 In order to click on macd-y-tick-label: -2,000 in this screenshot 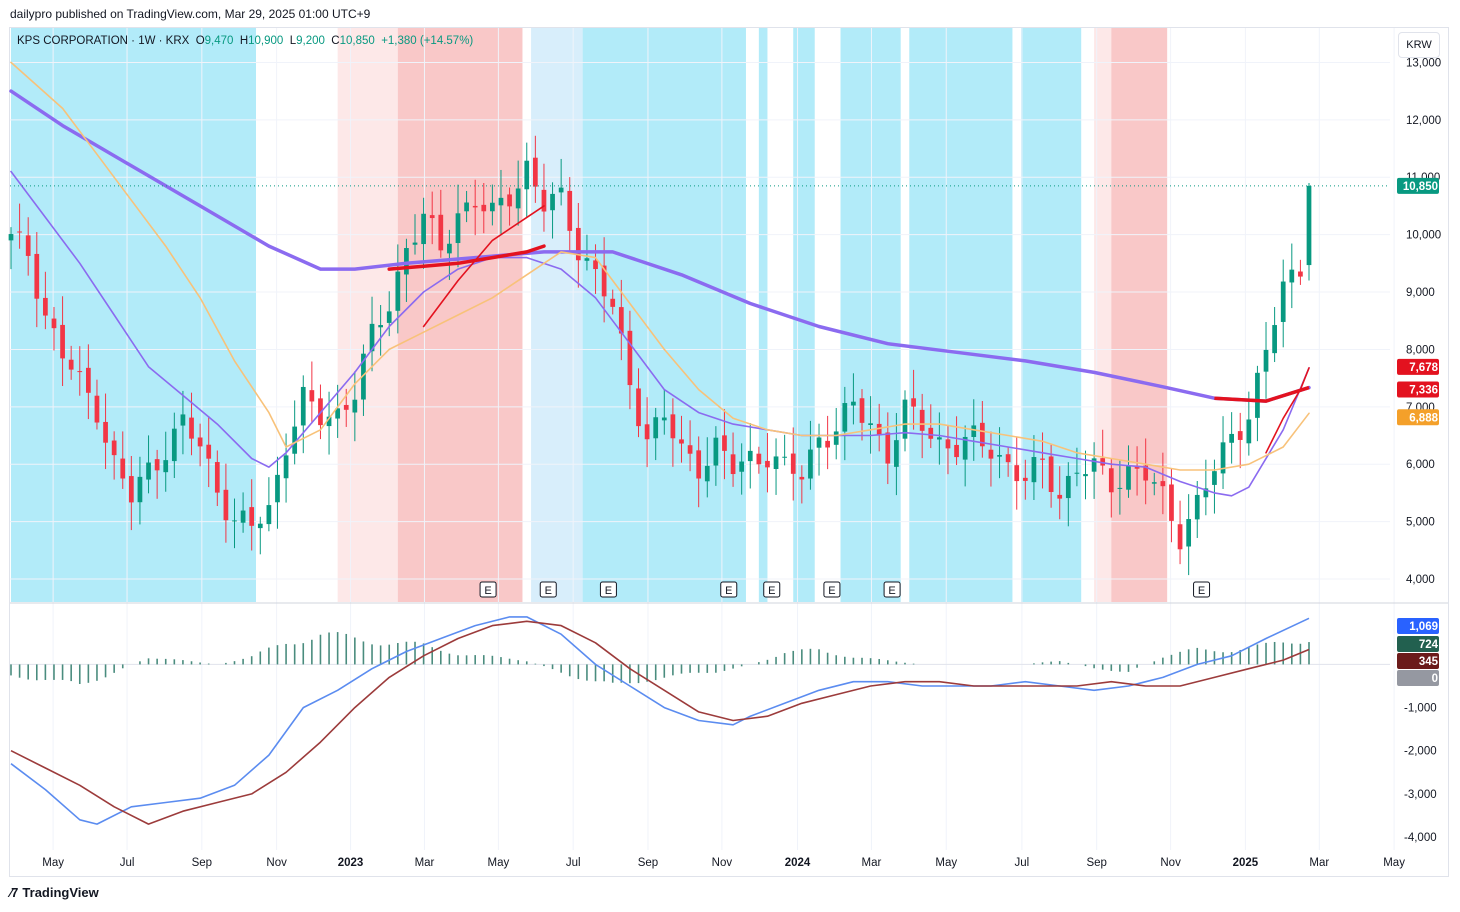, I will do `click(1420, 752)`.